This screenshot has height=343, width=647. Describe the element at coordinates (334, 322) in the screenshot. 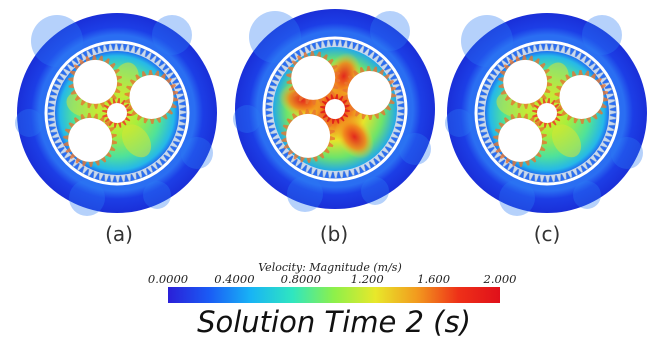

I see `solution-time-caption: Solution Time 2 (s)` at that location.